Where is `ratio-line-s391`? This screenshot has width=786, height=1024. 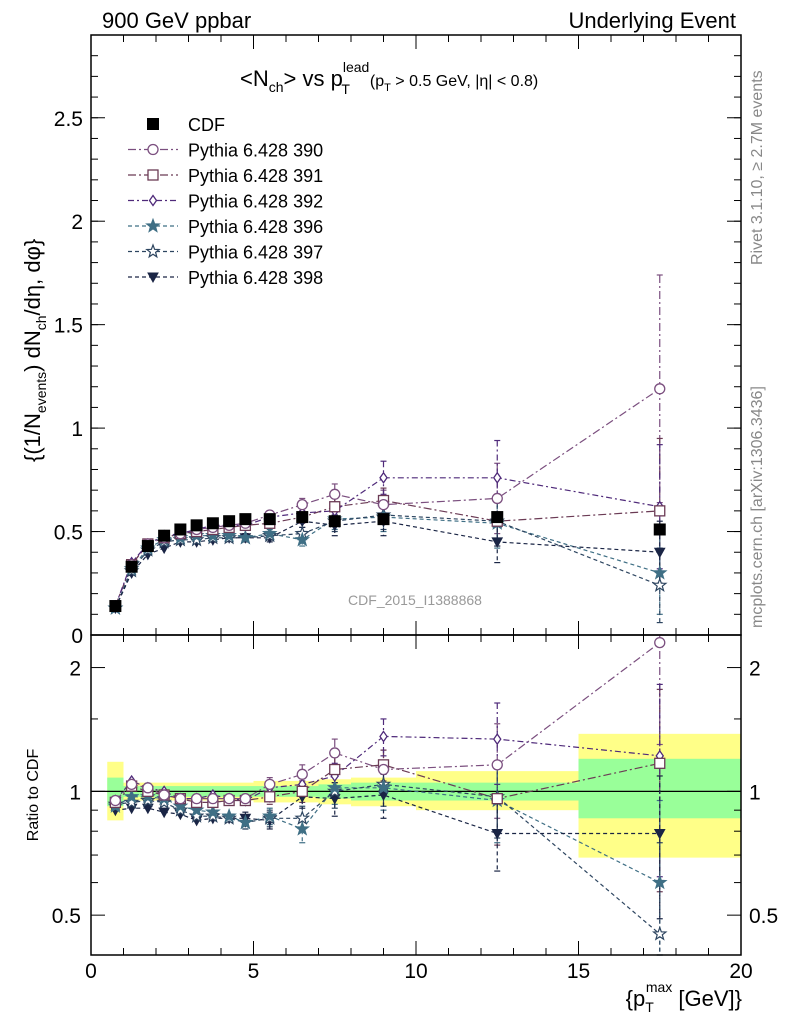
ratio-line-s391 is located at coordinates (387, 783).